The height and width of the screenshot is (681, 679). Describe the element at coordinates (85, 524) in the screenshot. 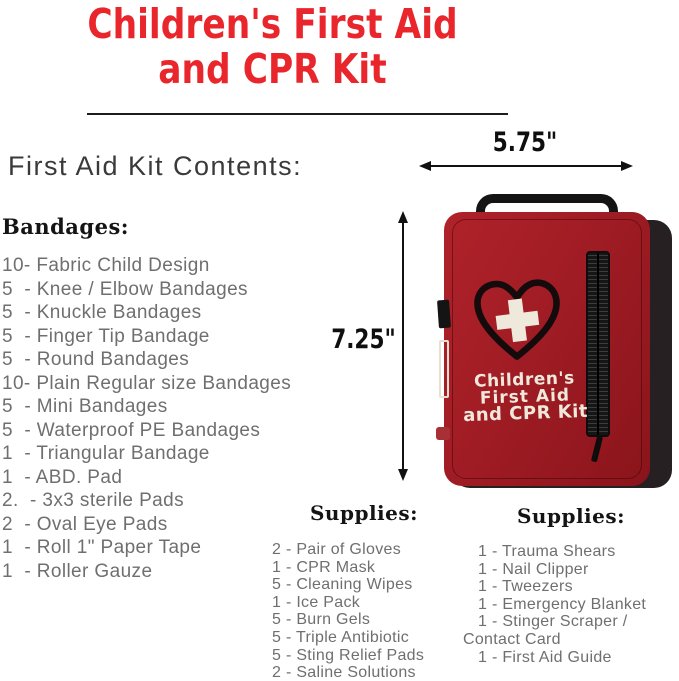

I see `list-item: 2 - Oval Eye Pads` at that location.